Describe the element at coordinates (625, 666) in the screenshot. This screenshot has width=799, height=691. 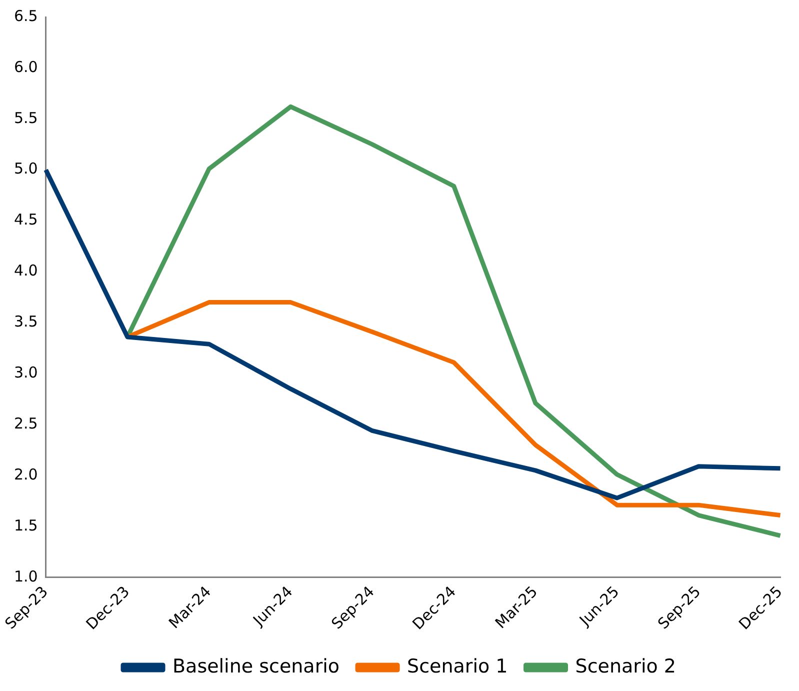
I see `legend-label: Scenario 2` at that location.